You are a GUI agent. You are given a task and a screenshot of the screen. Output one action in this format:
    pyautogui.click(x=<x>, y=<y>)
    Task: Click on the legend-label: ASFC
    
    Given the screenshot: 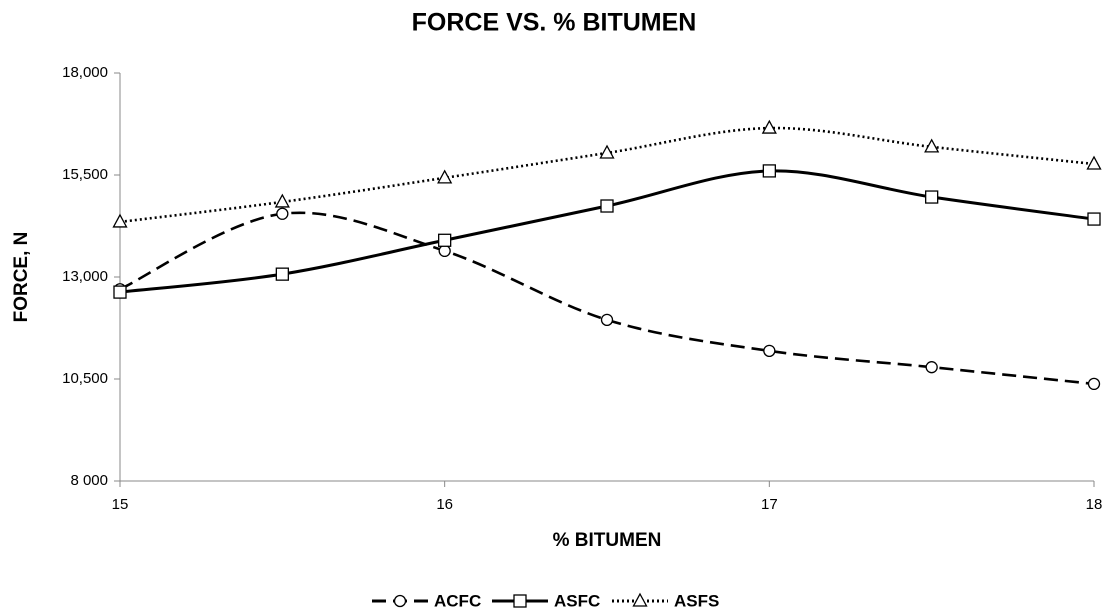 What is the action you would take?
    pyautogui.click(x=577, y=600)
    